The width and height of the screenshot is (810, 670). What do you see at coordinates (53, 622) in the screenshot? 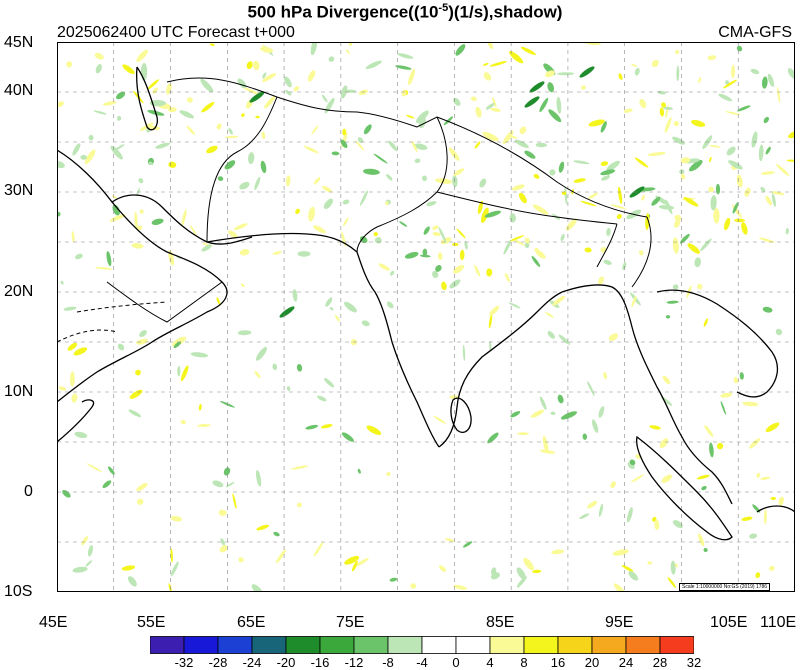
I see `lon-label-45e: 45E` at bounding box center [53, 622].